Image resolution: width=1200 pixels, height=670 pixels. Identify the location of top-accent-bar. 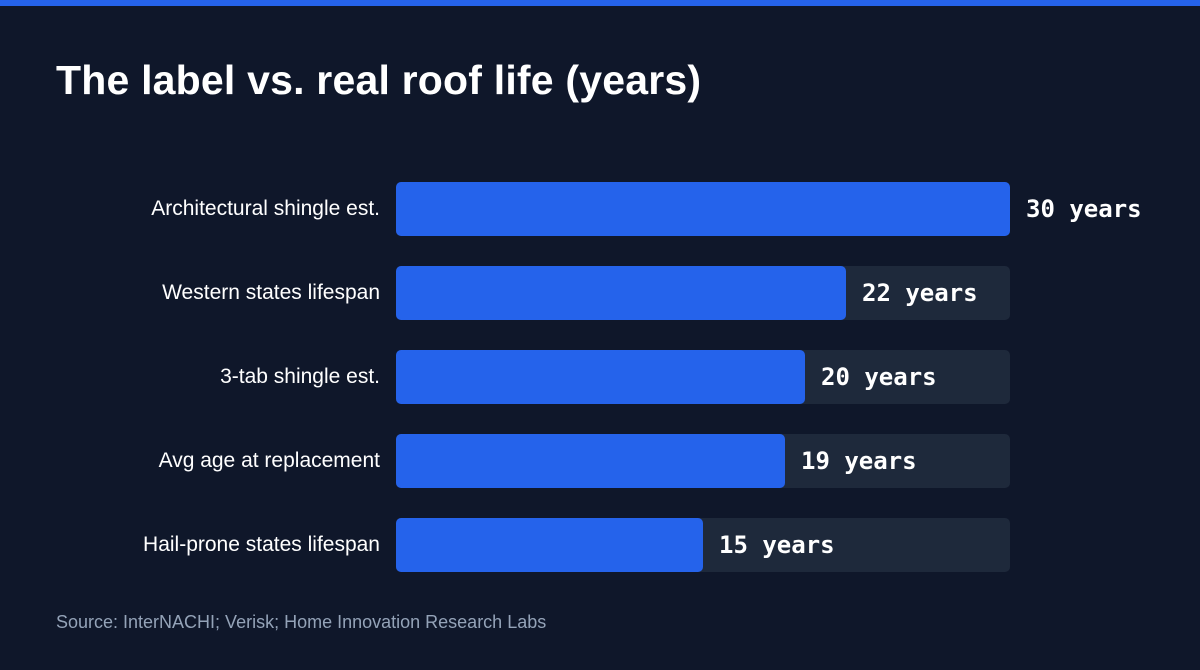
(600, 3).